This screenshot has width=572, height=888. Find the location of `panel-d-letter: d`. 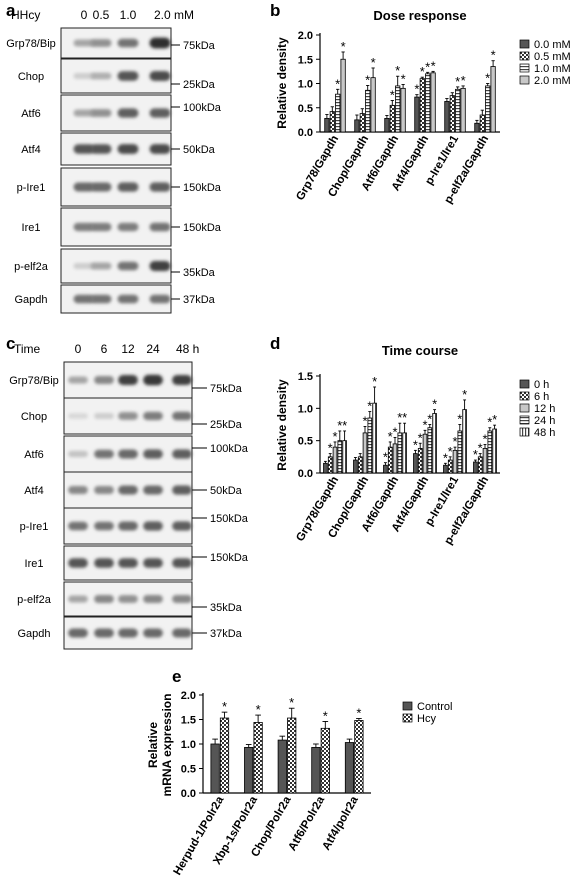

panel-d-letter: d is located at coordinates (275, 343).